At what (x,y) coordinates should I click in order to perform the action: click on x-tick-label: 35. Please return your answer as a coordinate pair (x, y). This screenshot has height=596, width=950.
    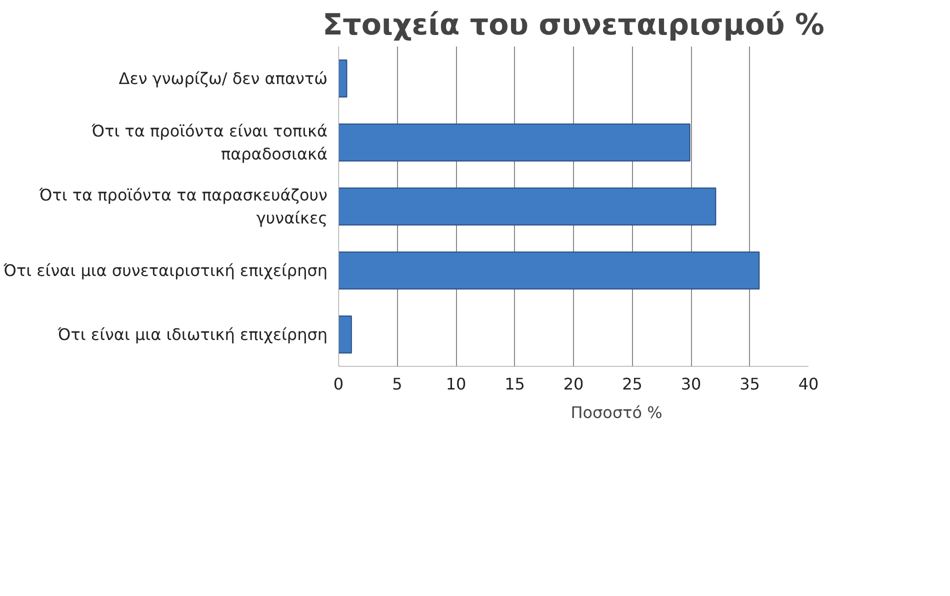
    Looking at the image, I should click on (750, 384).